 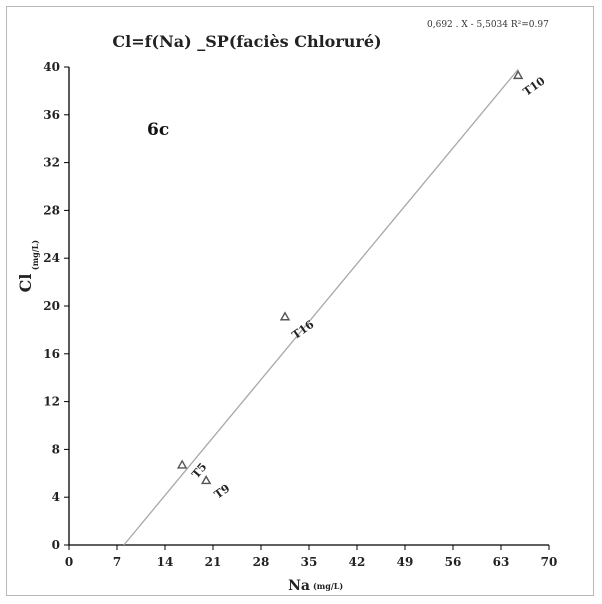 I want to click on data-point-label: T16, so click(x=303, y=330).